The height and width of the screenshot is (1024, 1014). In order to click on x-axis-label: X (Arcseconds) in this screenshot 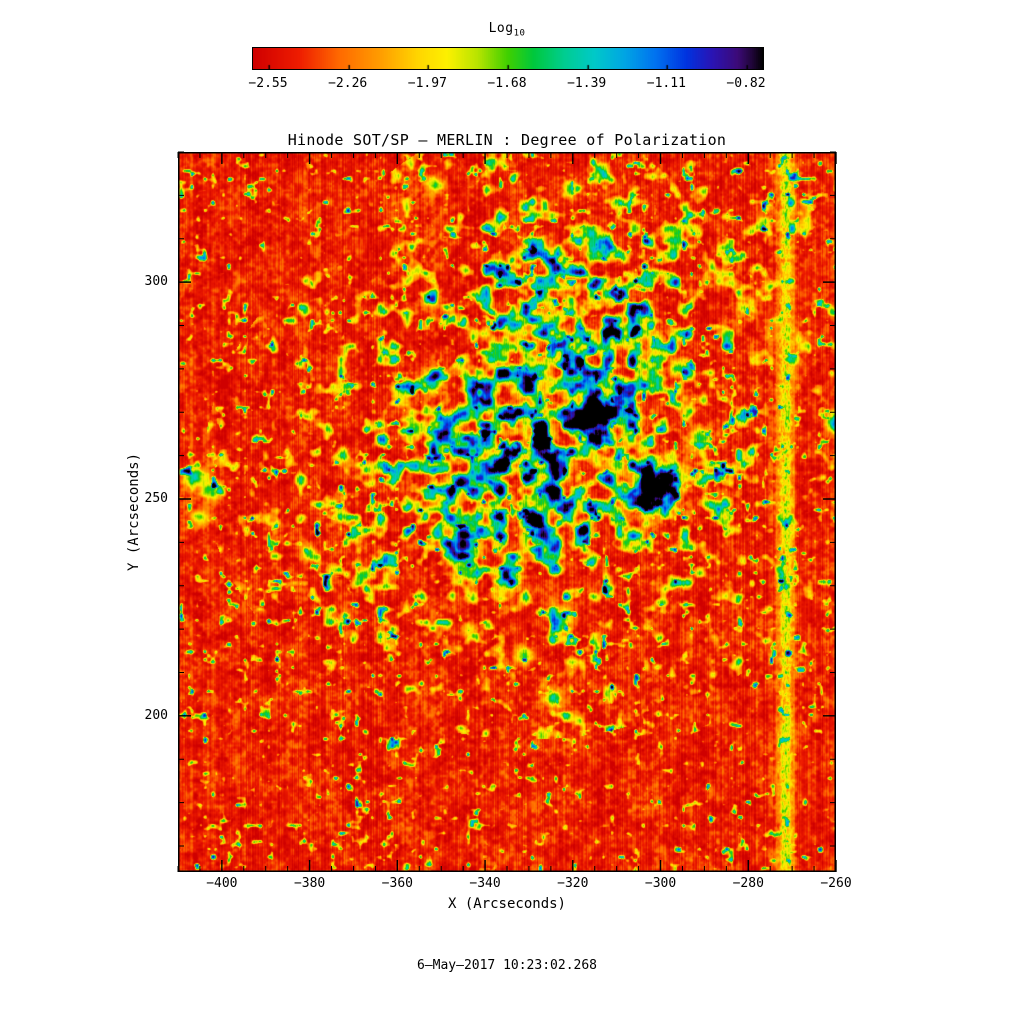, I will do `click(506, 904)`.